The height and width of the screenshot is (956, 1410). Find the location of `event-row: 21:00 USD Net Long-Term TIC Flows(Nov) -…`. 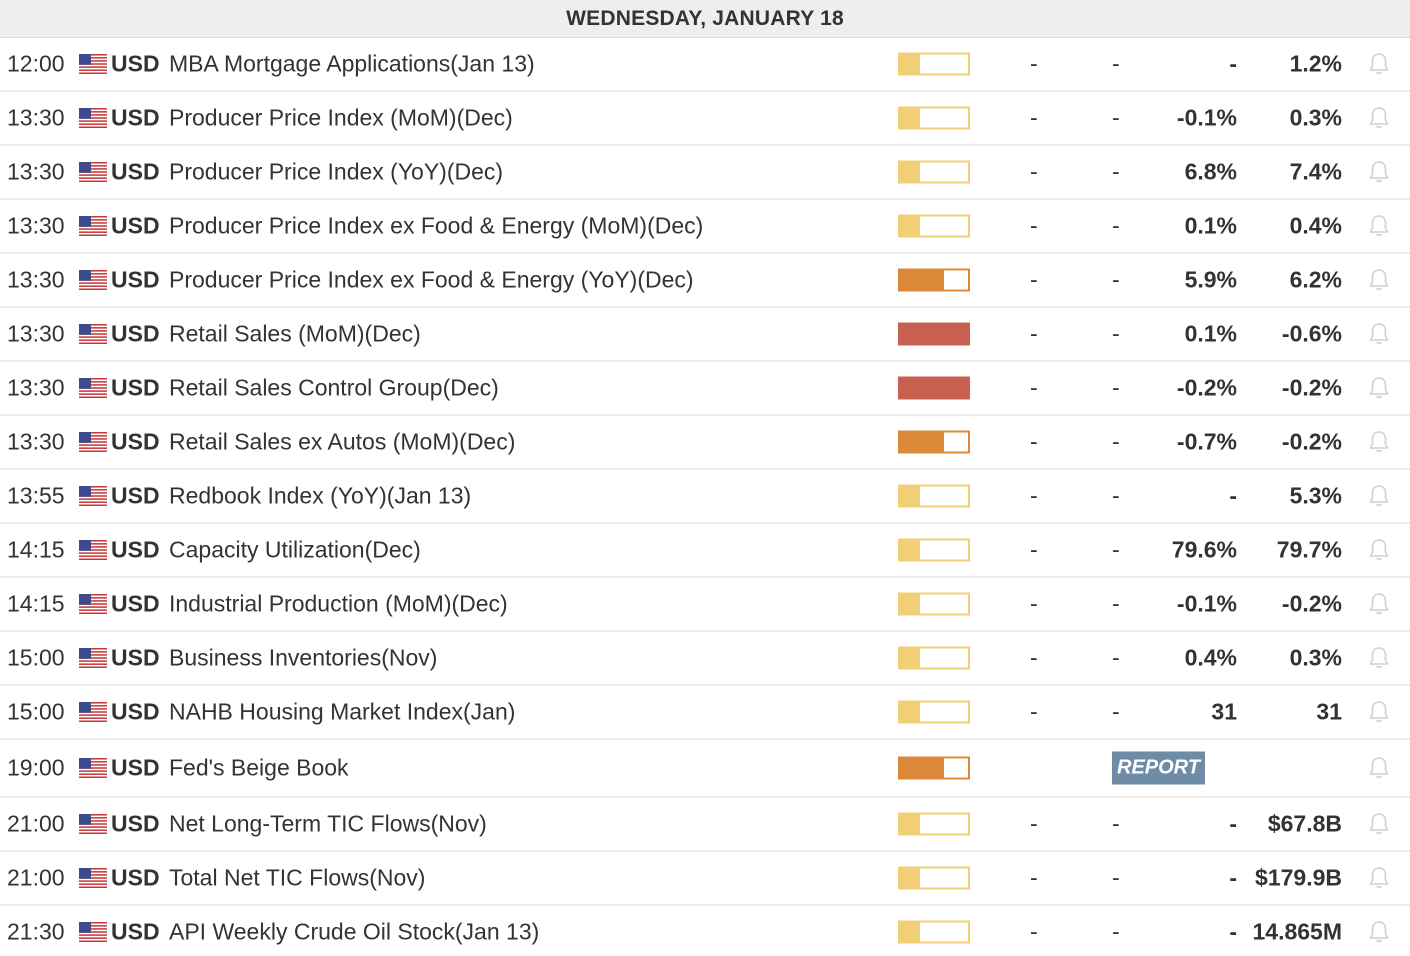

event-row: 21:00 USD Net Long-Term TIC Flows(Nov) -… is located at coordinates (705, 825).